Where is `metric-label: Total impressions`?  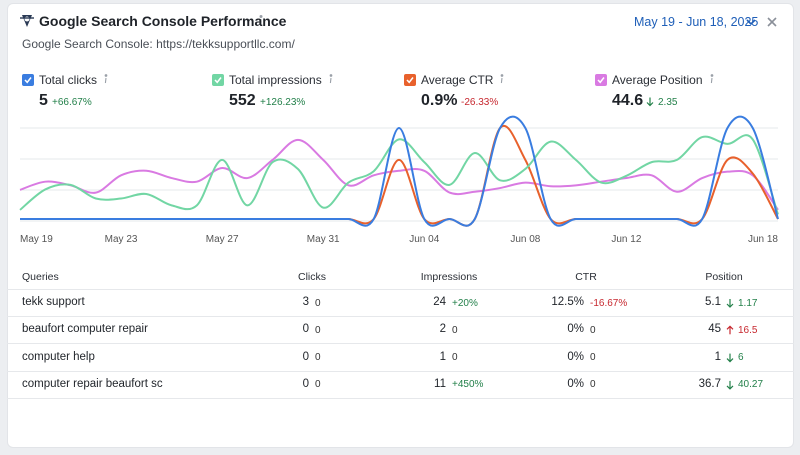 metric-label: Total impressions is located at coordinates (275, 80).